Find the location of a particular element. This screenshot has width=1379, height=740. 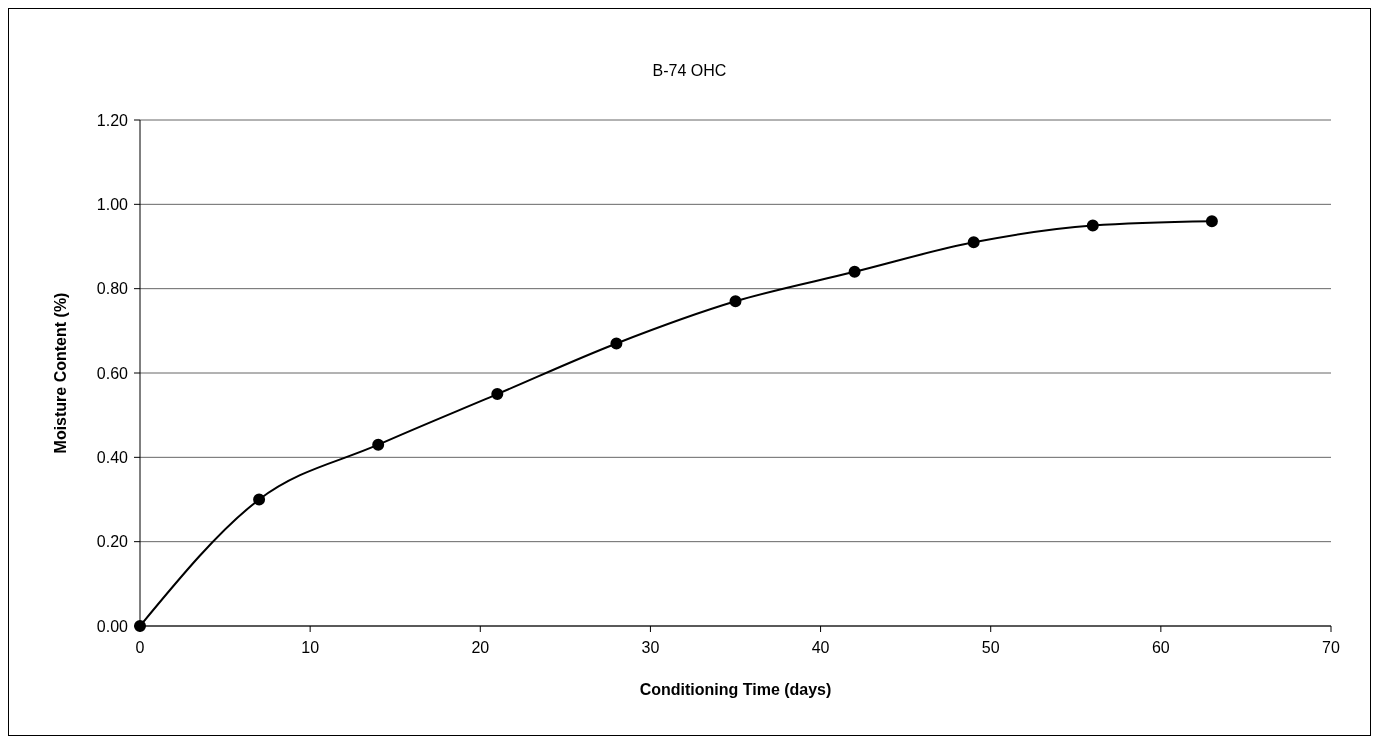

x-tick-label: 60 is located at coordinates (1160, 648).